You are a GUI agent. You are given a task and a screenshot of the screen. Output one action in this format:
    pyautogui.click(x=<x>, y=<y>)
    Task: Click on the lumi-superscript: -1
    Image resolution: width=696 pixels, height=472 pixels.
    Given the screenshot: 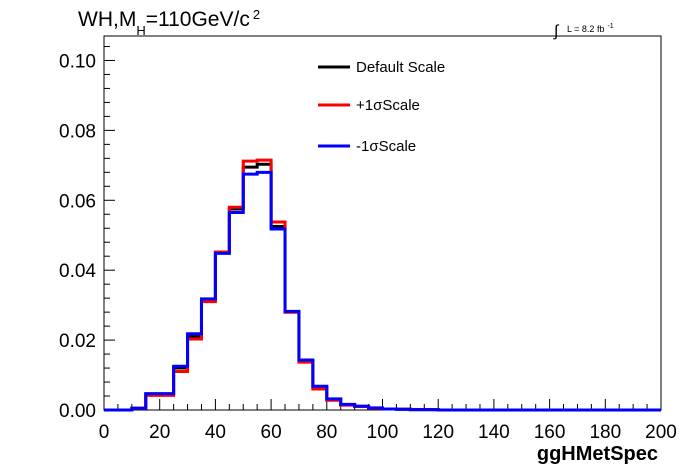 What is the action you would take?
    pyautogui.click(x=610, y=26)
    